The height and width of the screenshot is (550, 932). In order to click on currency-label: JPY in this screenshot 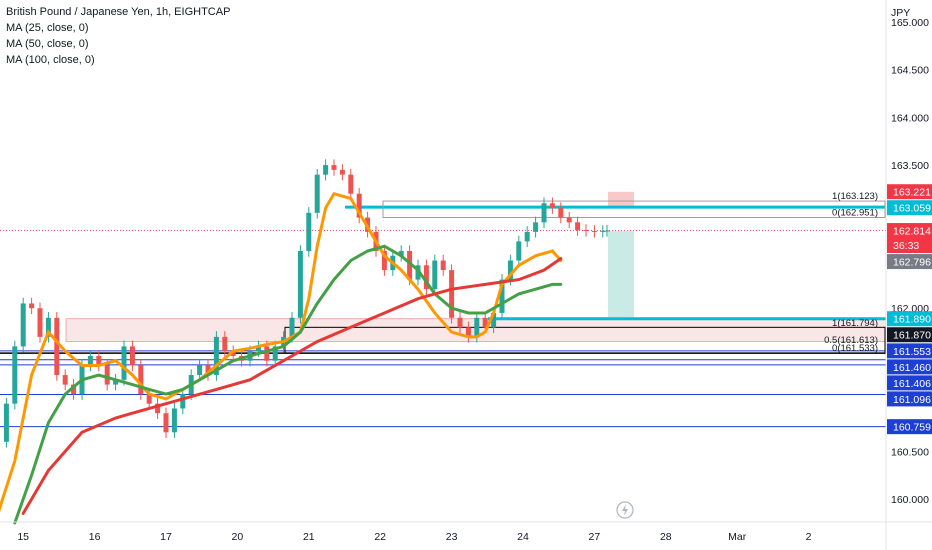, I will do `click(900, 13)`.